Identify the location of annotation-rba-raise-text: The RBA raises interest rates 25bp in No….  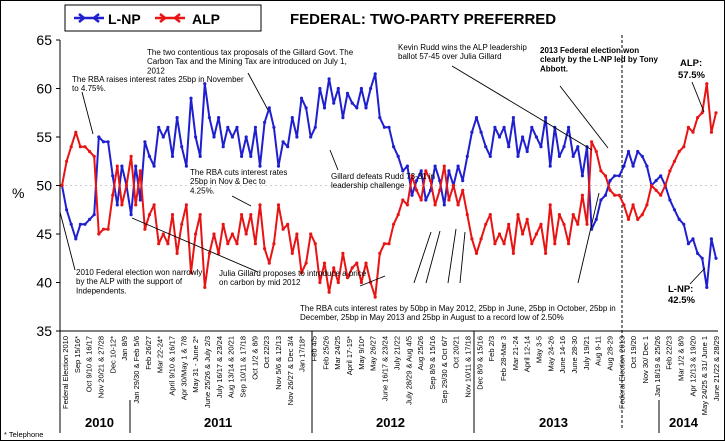
(158, 84).